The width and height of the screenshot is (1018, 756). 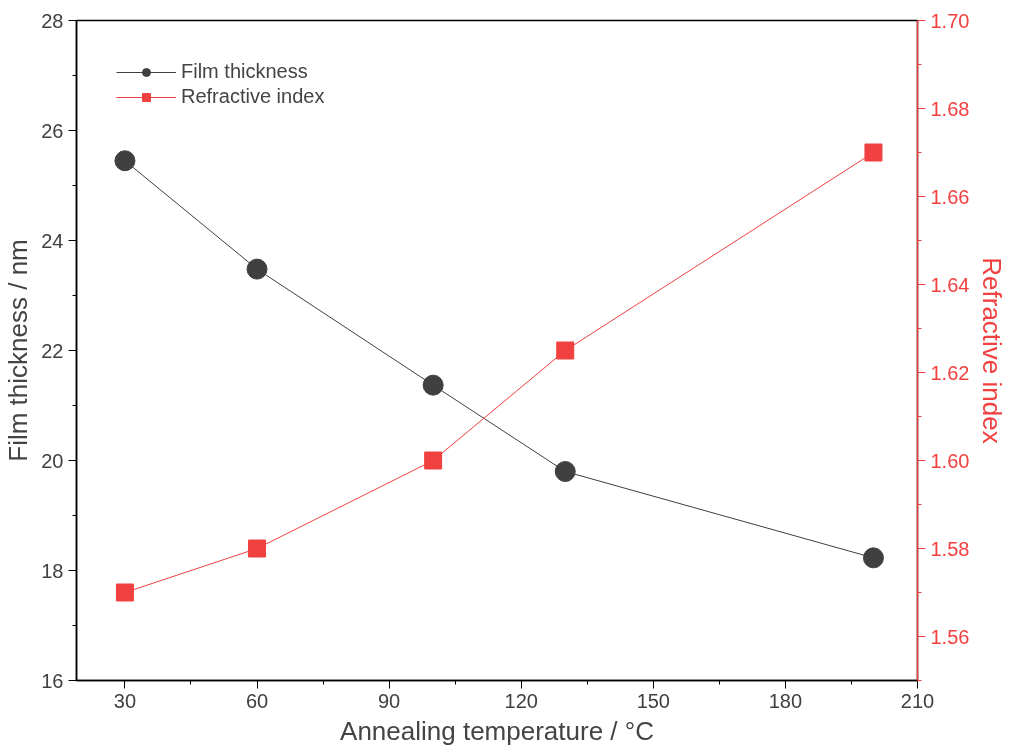 What do you see at coordinates (18, 350) in the screenshot?
I see `y-axis-title: Film thickness / nm` at bounding box center [18, 350].